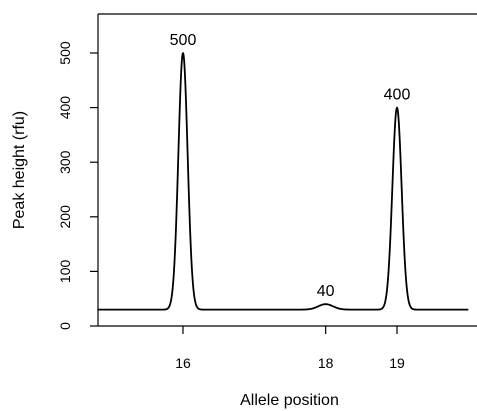  What do you see at coordinates (326, 363) in the screenshot?
I see `x-tick-label: 18` at bounding box center [326, 363].